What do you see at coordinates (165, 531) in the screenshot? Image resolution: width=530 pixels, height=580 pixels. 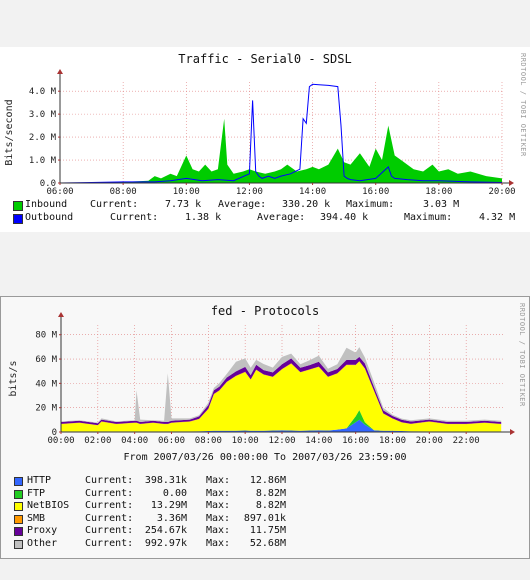 I see `current-value: 254.67k` at bounding box center [165, 531].